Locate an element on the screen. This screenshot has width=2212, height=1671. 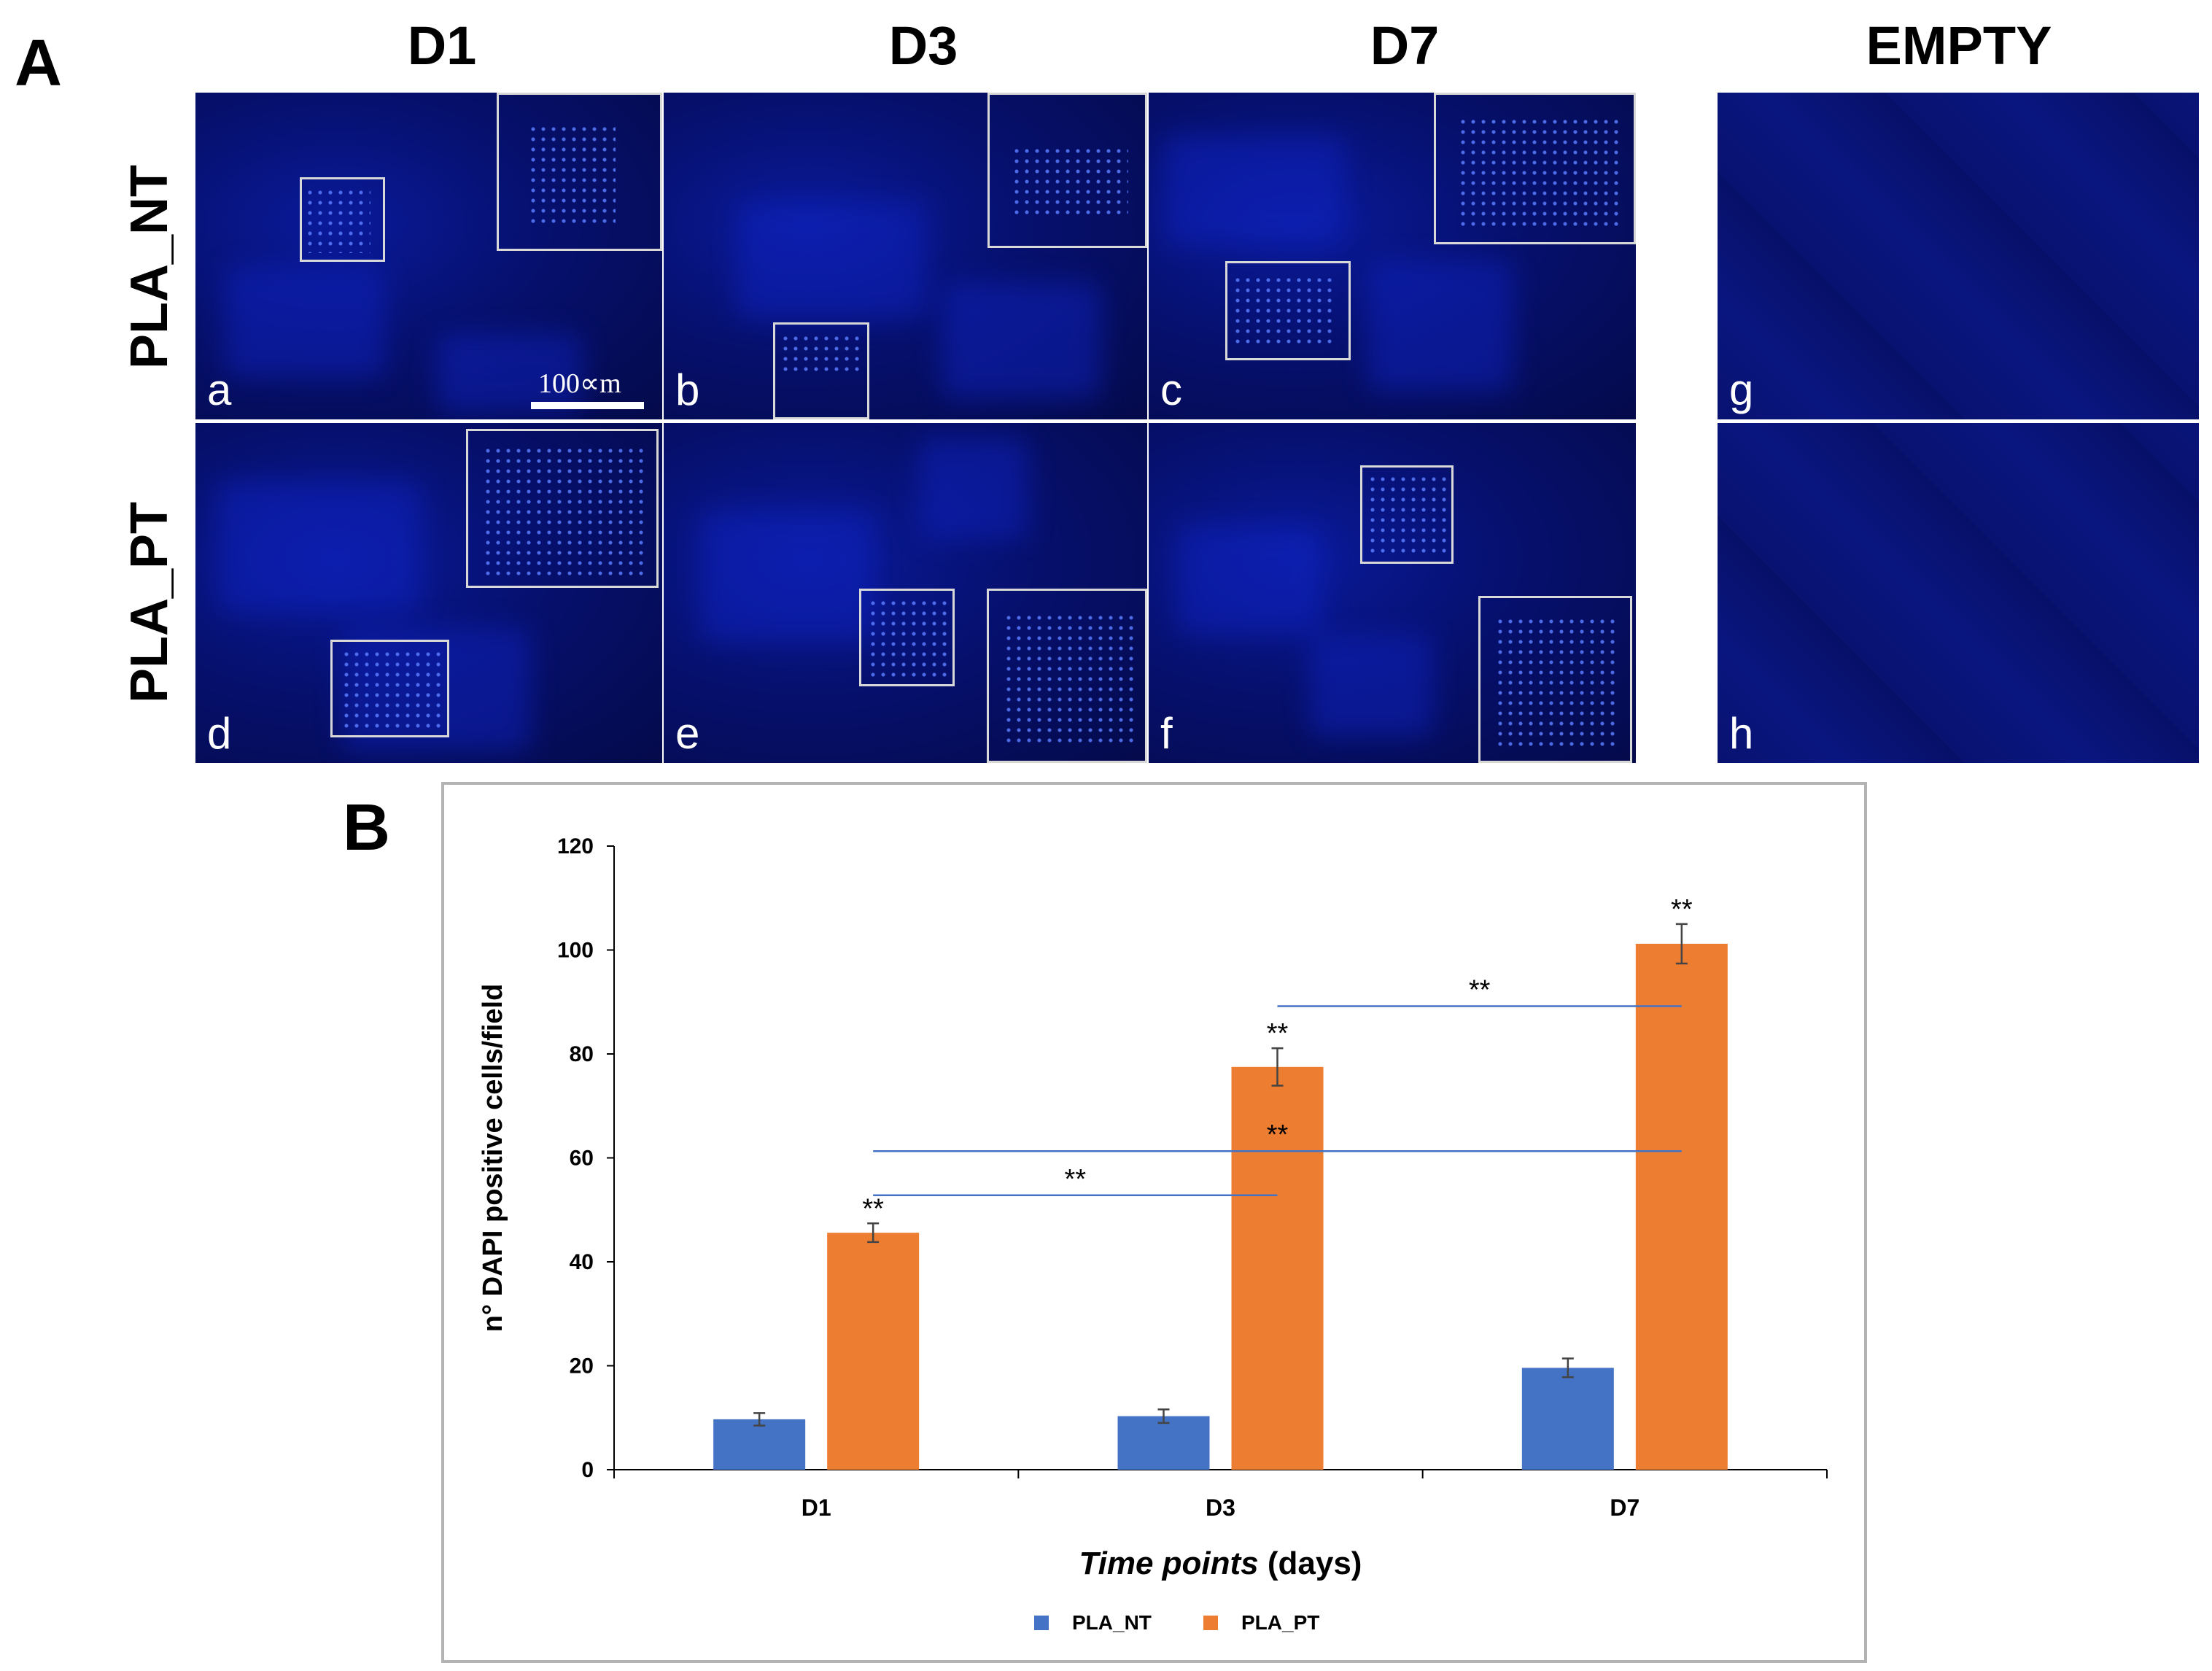
y-tick-label: 120 is located at coordinates (576, 846).